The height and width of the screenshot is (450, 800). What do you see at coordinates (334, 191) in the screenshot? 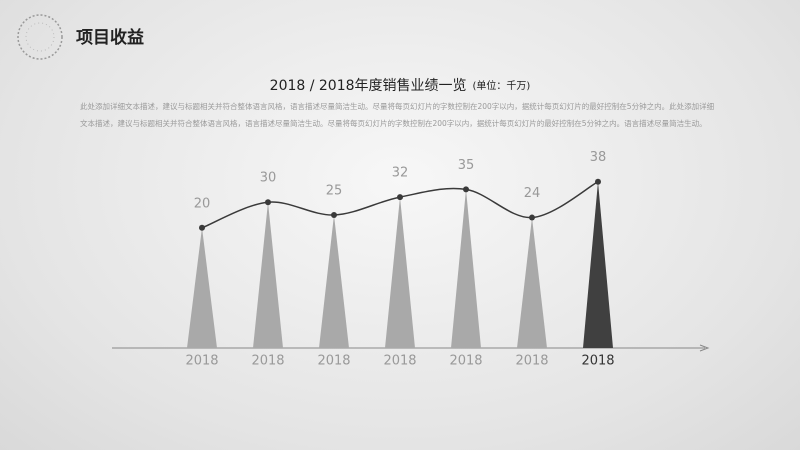
I see `value-label: 25` at bounding box center [334, 191].